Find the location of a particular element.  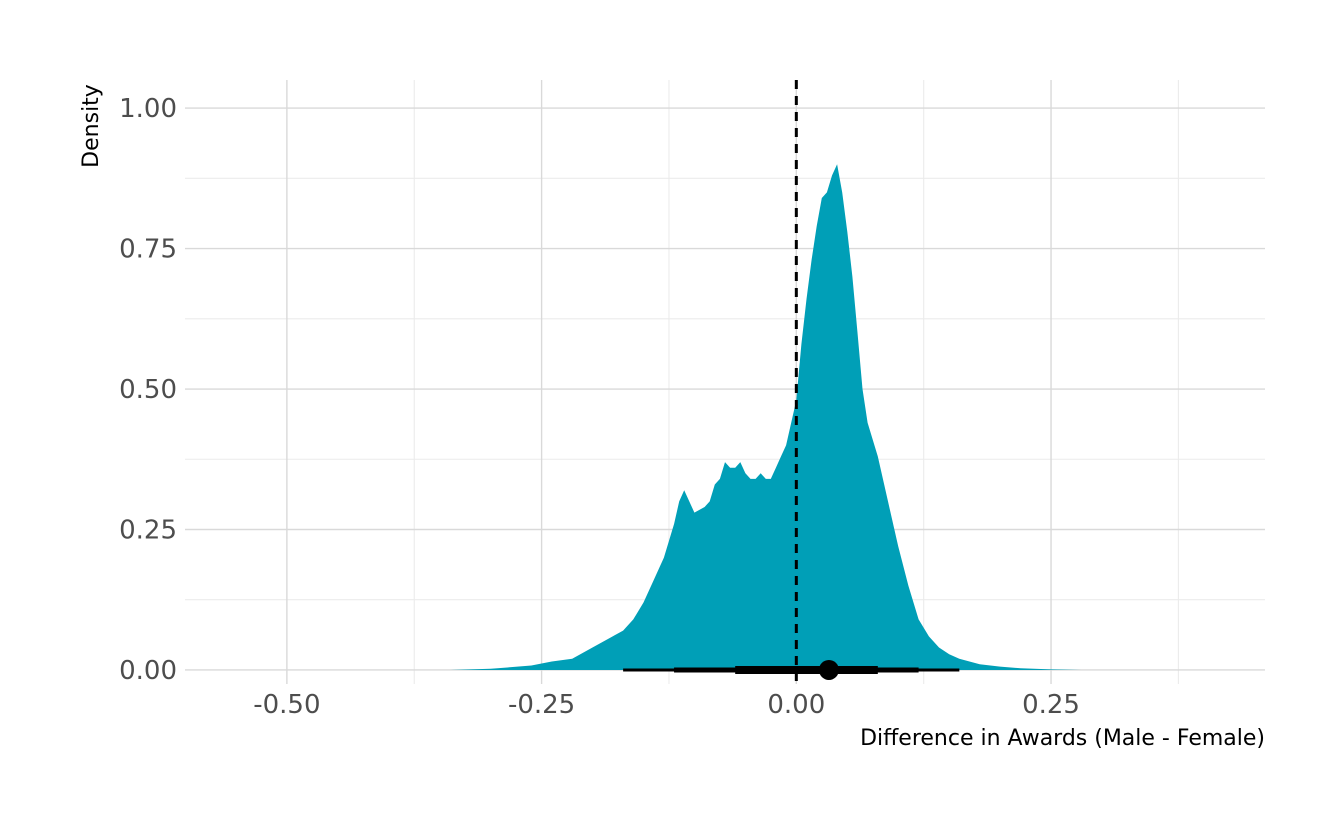

x-tick-label: -0.50 is located at coordinates (286, 705).